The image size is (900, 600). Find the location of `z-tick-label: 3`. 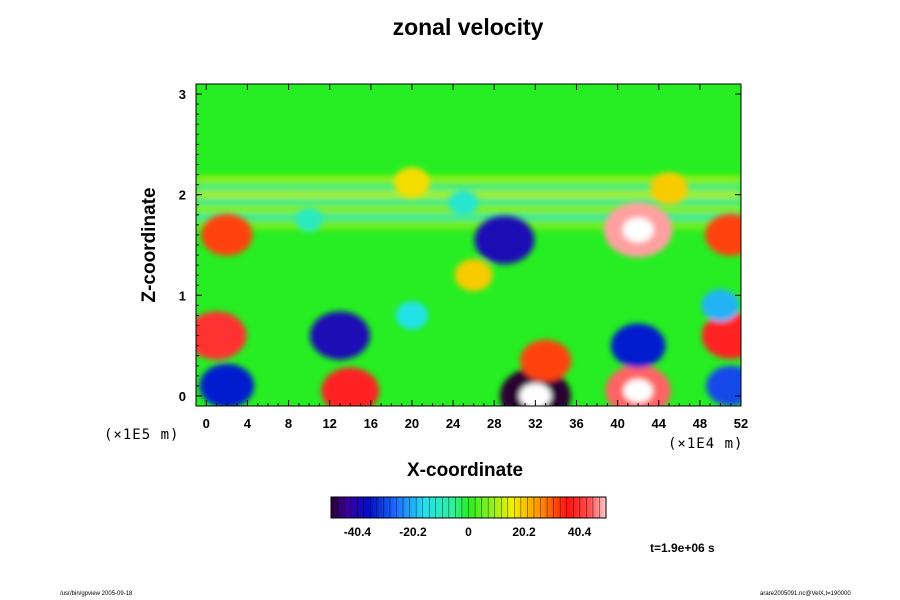

z-tick-label: 3 is located at coordinates (182, 94).